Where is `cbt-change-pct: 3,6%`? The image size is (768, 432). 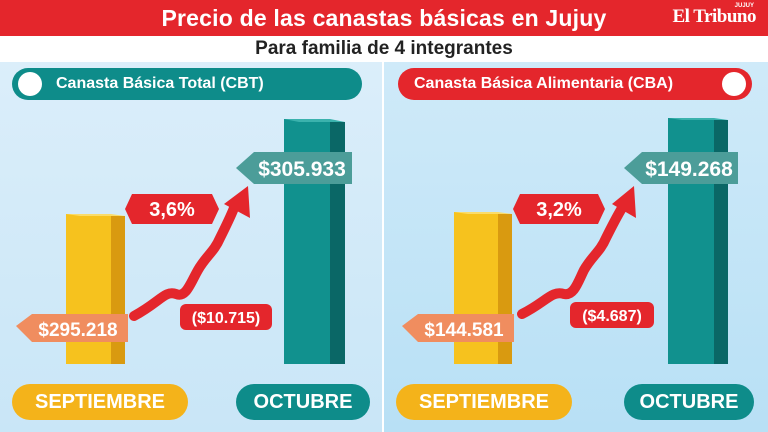 cbt-change-pct: 3,6% is located at coordinates (172, 209).